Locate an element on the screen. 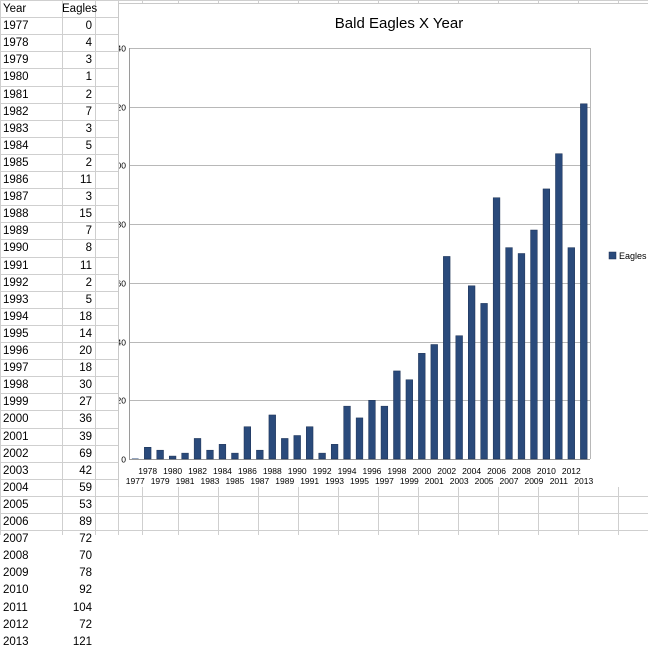 The width and height of the screenshot is (648, 650). cell-year: 1998 is located at coordinates (16, 384).